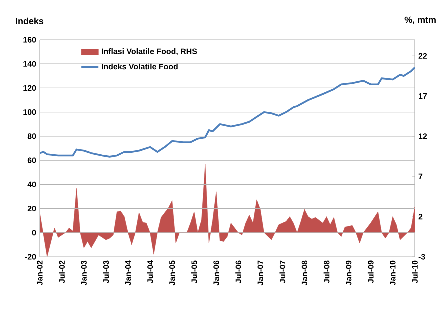  Describe the element at coordinates (30, 21) in the screenshot. I see `y-axis-title: Indeks` at that location.